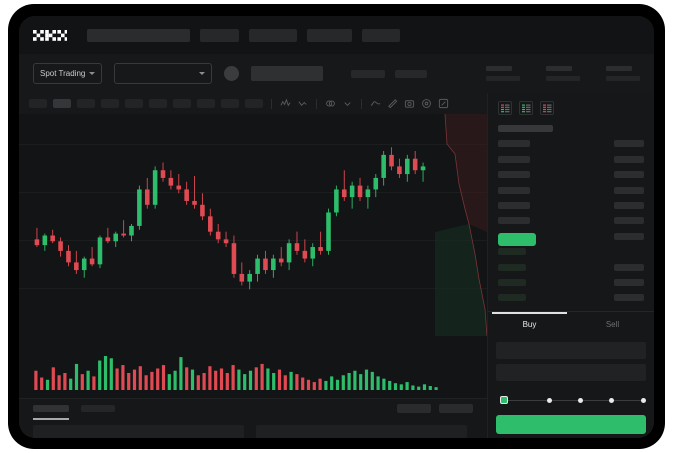 This screenshot has height=453, width=673. I want to click on volume-chart, so click(253, 367).